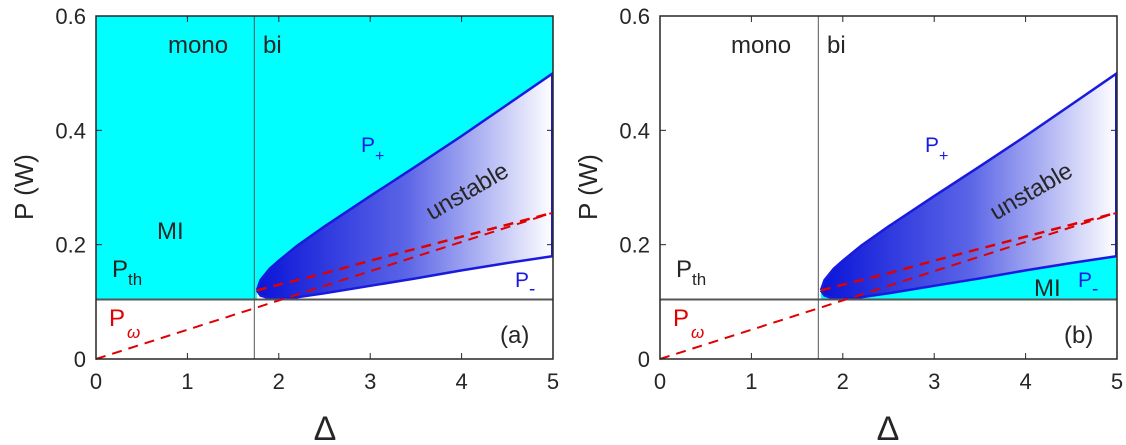 Image resolution: width=1126 pixels, height=445 pixels. What do you see at coordinates (1047, 288) in the screenshot?
I see `panel-b-label-mi: MI` at bounding box center [1047, 288].